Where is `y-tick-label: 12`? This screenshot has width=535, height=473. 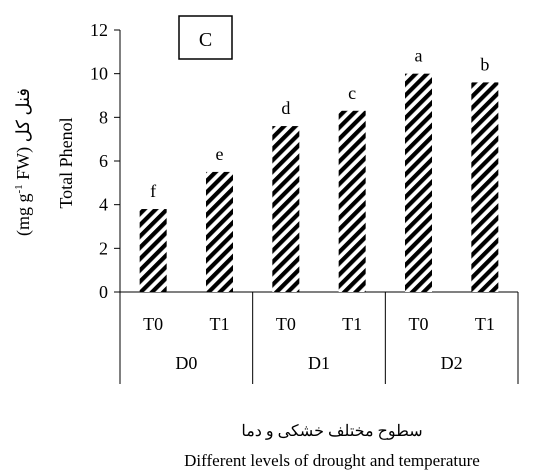
y-tick-label: 12 is located at coordinates (99, 30).